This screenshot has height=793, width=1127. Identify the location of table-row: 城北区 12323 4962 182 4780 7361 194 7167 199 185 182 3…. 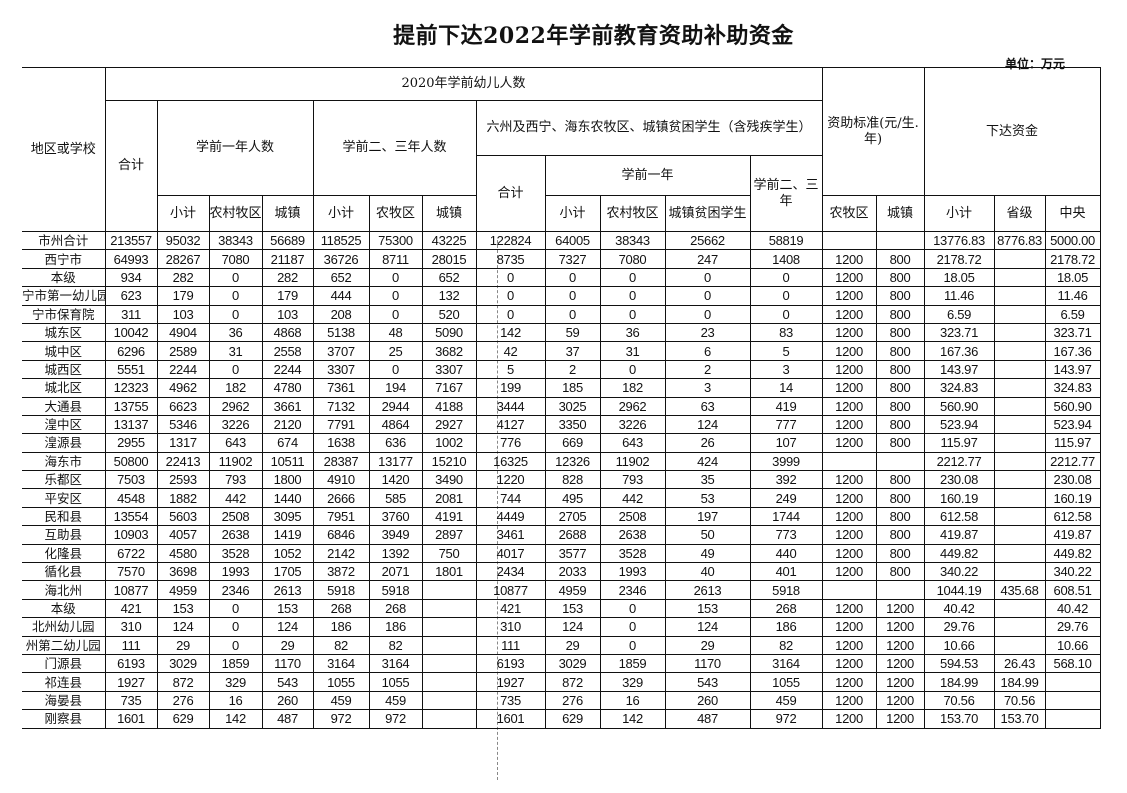
(574, 388).